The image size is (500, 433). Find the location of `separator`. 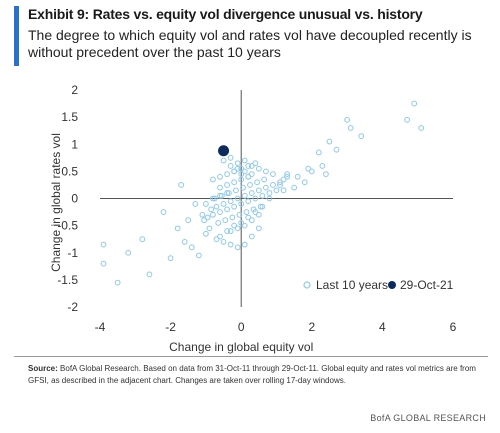

separator is located at coordinates (251, 356).